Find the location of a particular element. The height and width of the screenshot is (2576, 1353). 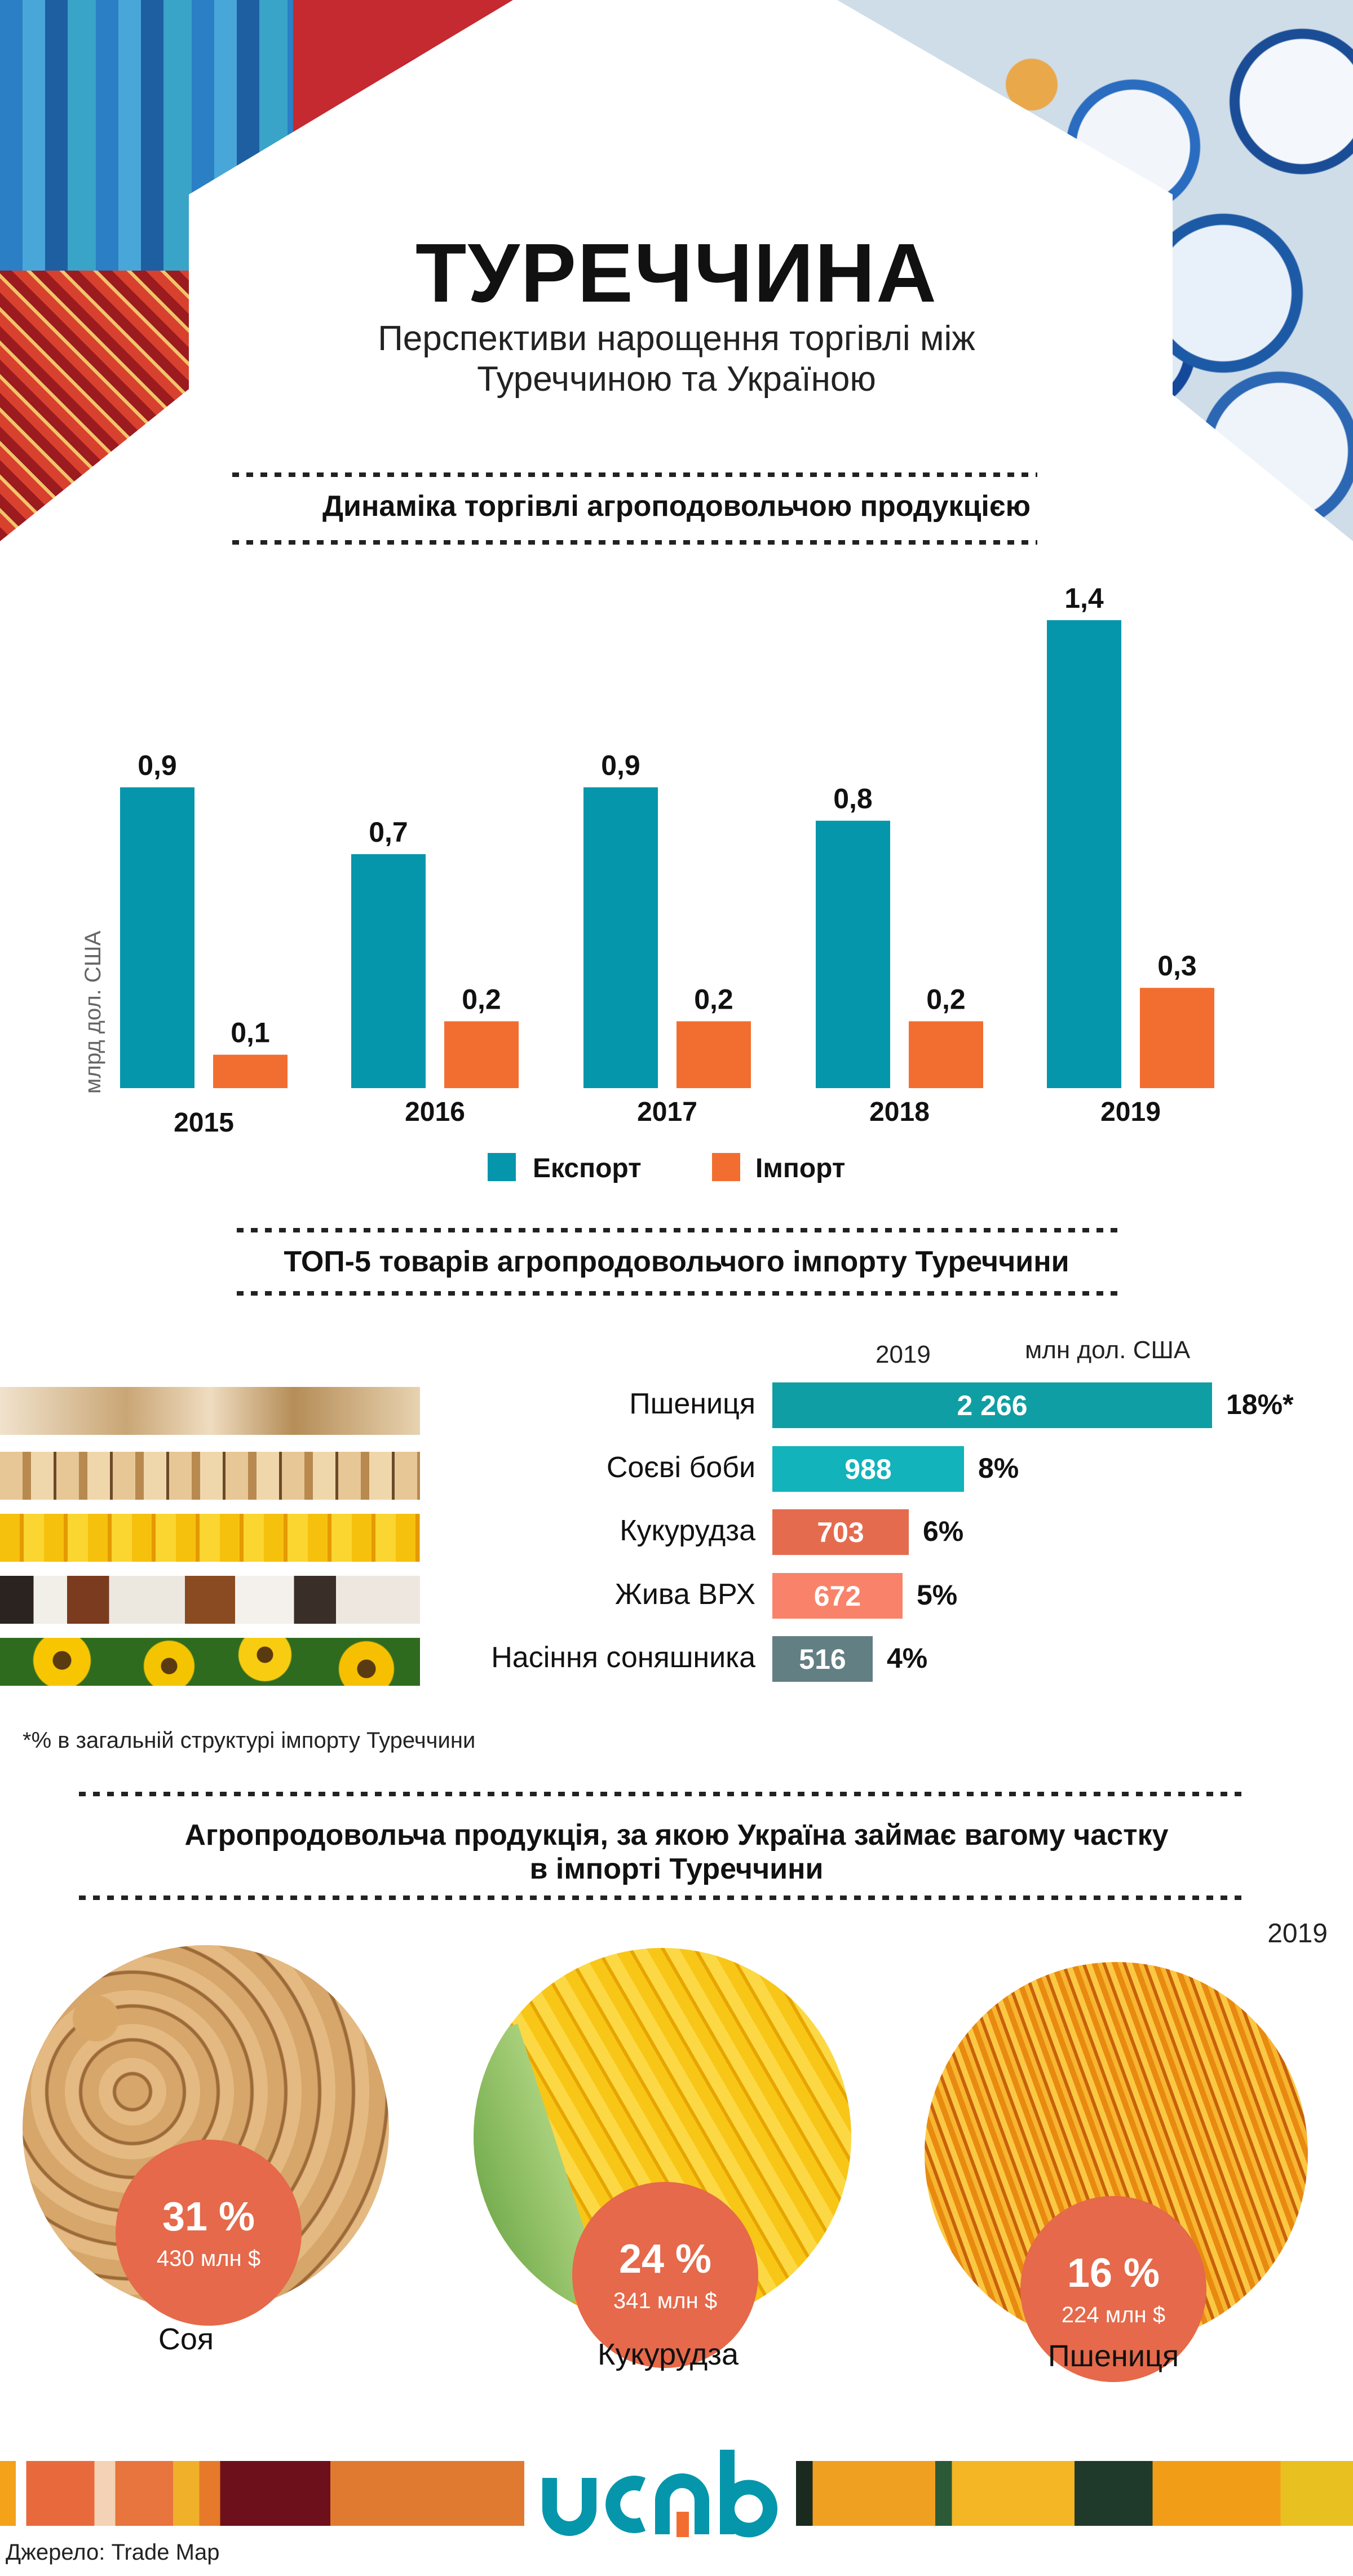

footer-photo-fruits-left is located at coordinates (262, 2493).